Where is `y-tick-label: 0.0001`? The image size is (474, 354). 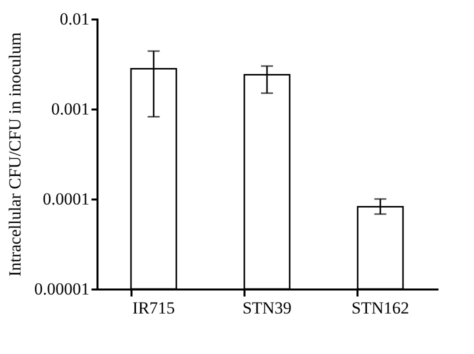 y-tick-label: 0.0001 is located at coordinates (66, 199).